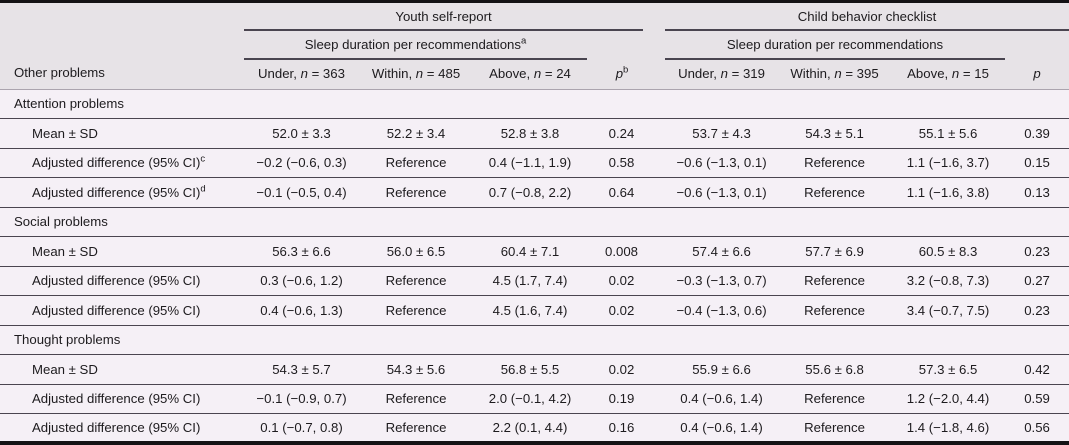  What do you see at coordinates (416, 369) in the screenshot?
I see `data-cell: 54.3 ± 5.6` at bounding box center [416, 369].